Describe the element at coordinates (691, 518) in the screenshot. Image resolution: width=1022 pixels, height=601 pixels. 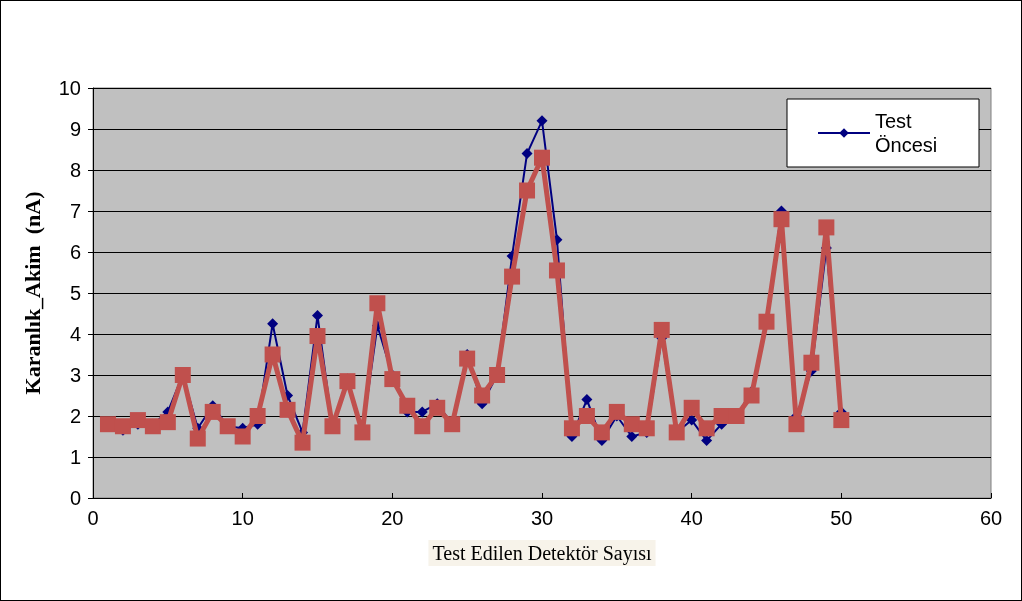
I see `x-tick-label: 40` at that location.